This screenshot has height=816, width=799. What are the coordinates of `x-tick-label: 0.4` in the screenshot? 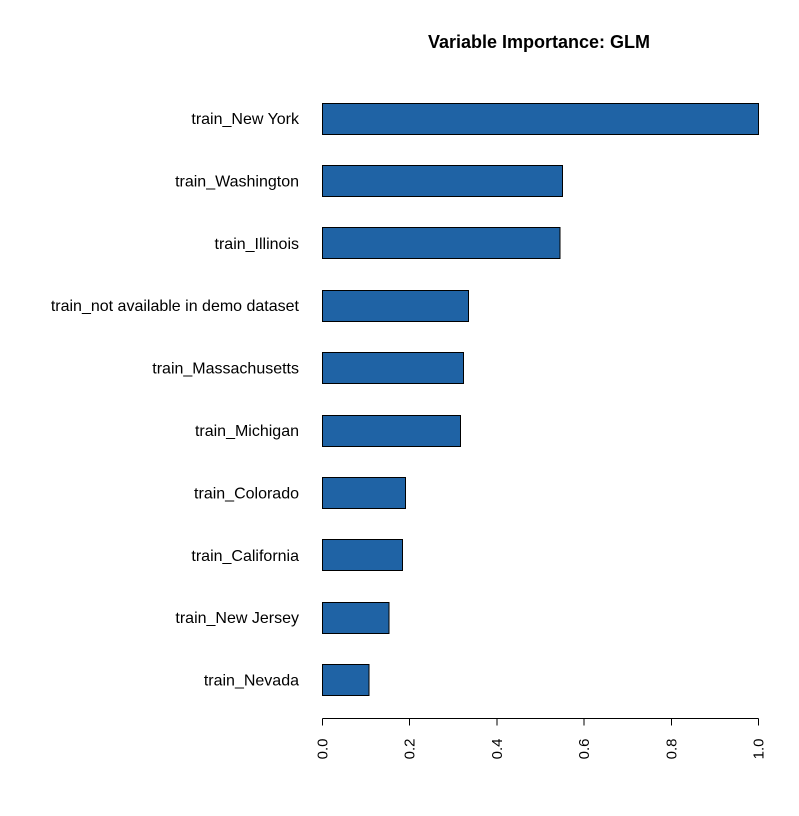 It's located at (497, 749).